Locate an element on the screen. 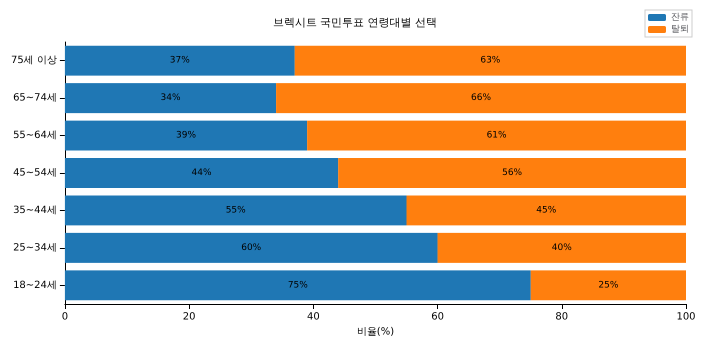 The height and width of the screenshot is (352, 710). data-label: 66% is located at coordinates (481, 98).